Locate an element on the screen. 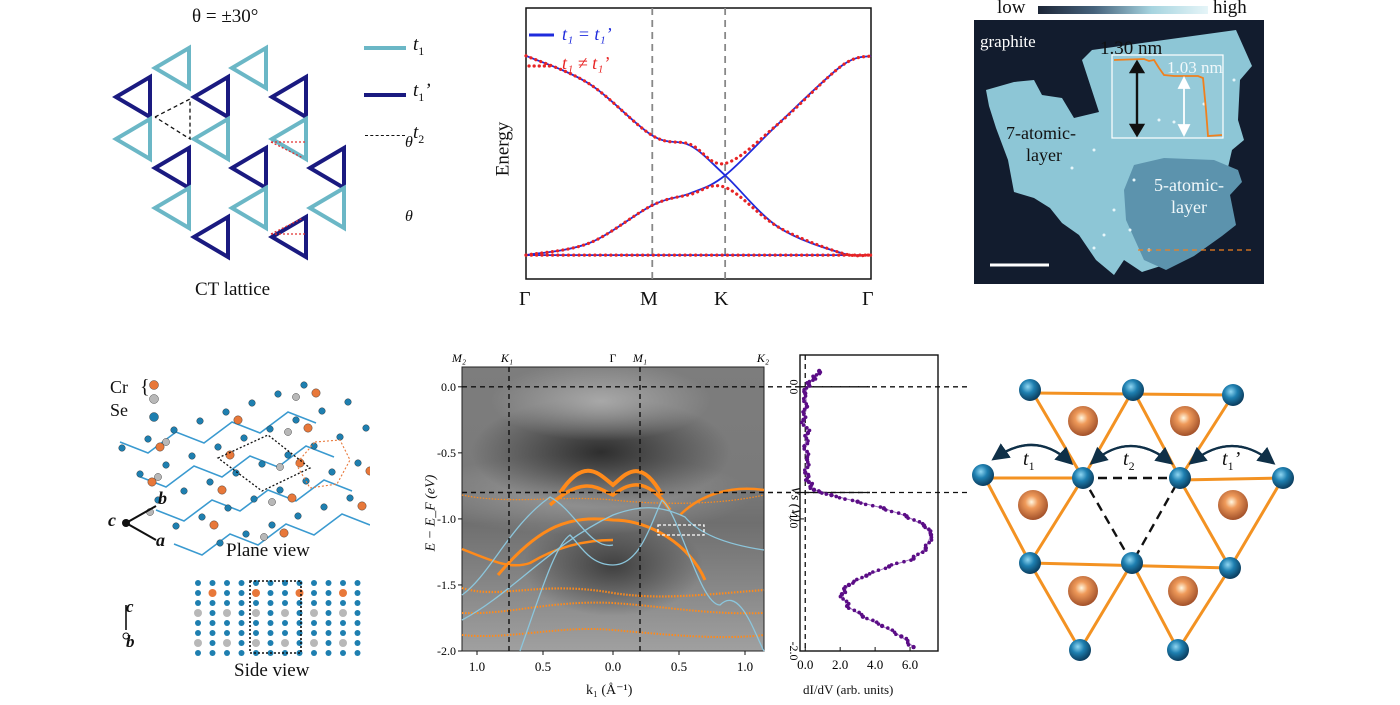 This screenshot has height=705, width=1400. axis-a-arrow is located at coordinates (141, 531).